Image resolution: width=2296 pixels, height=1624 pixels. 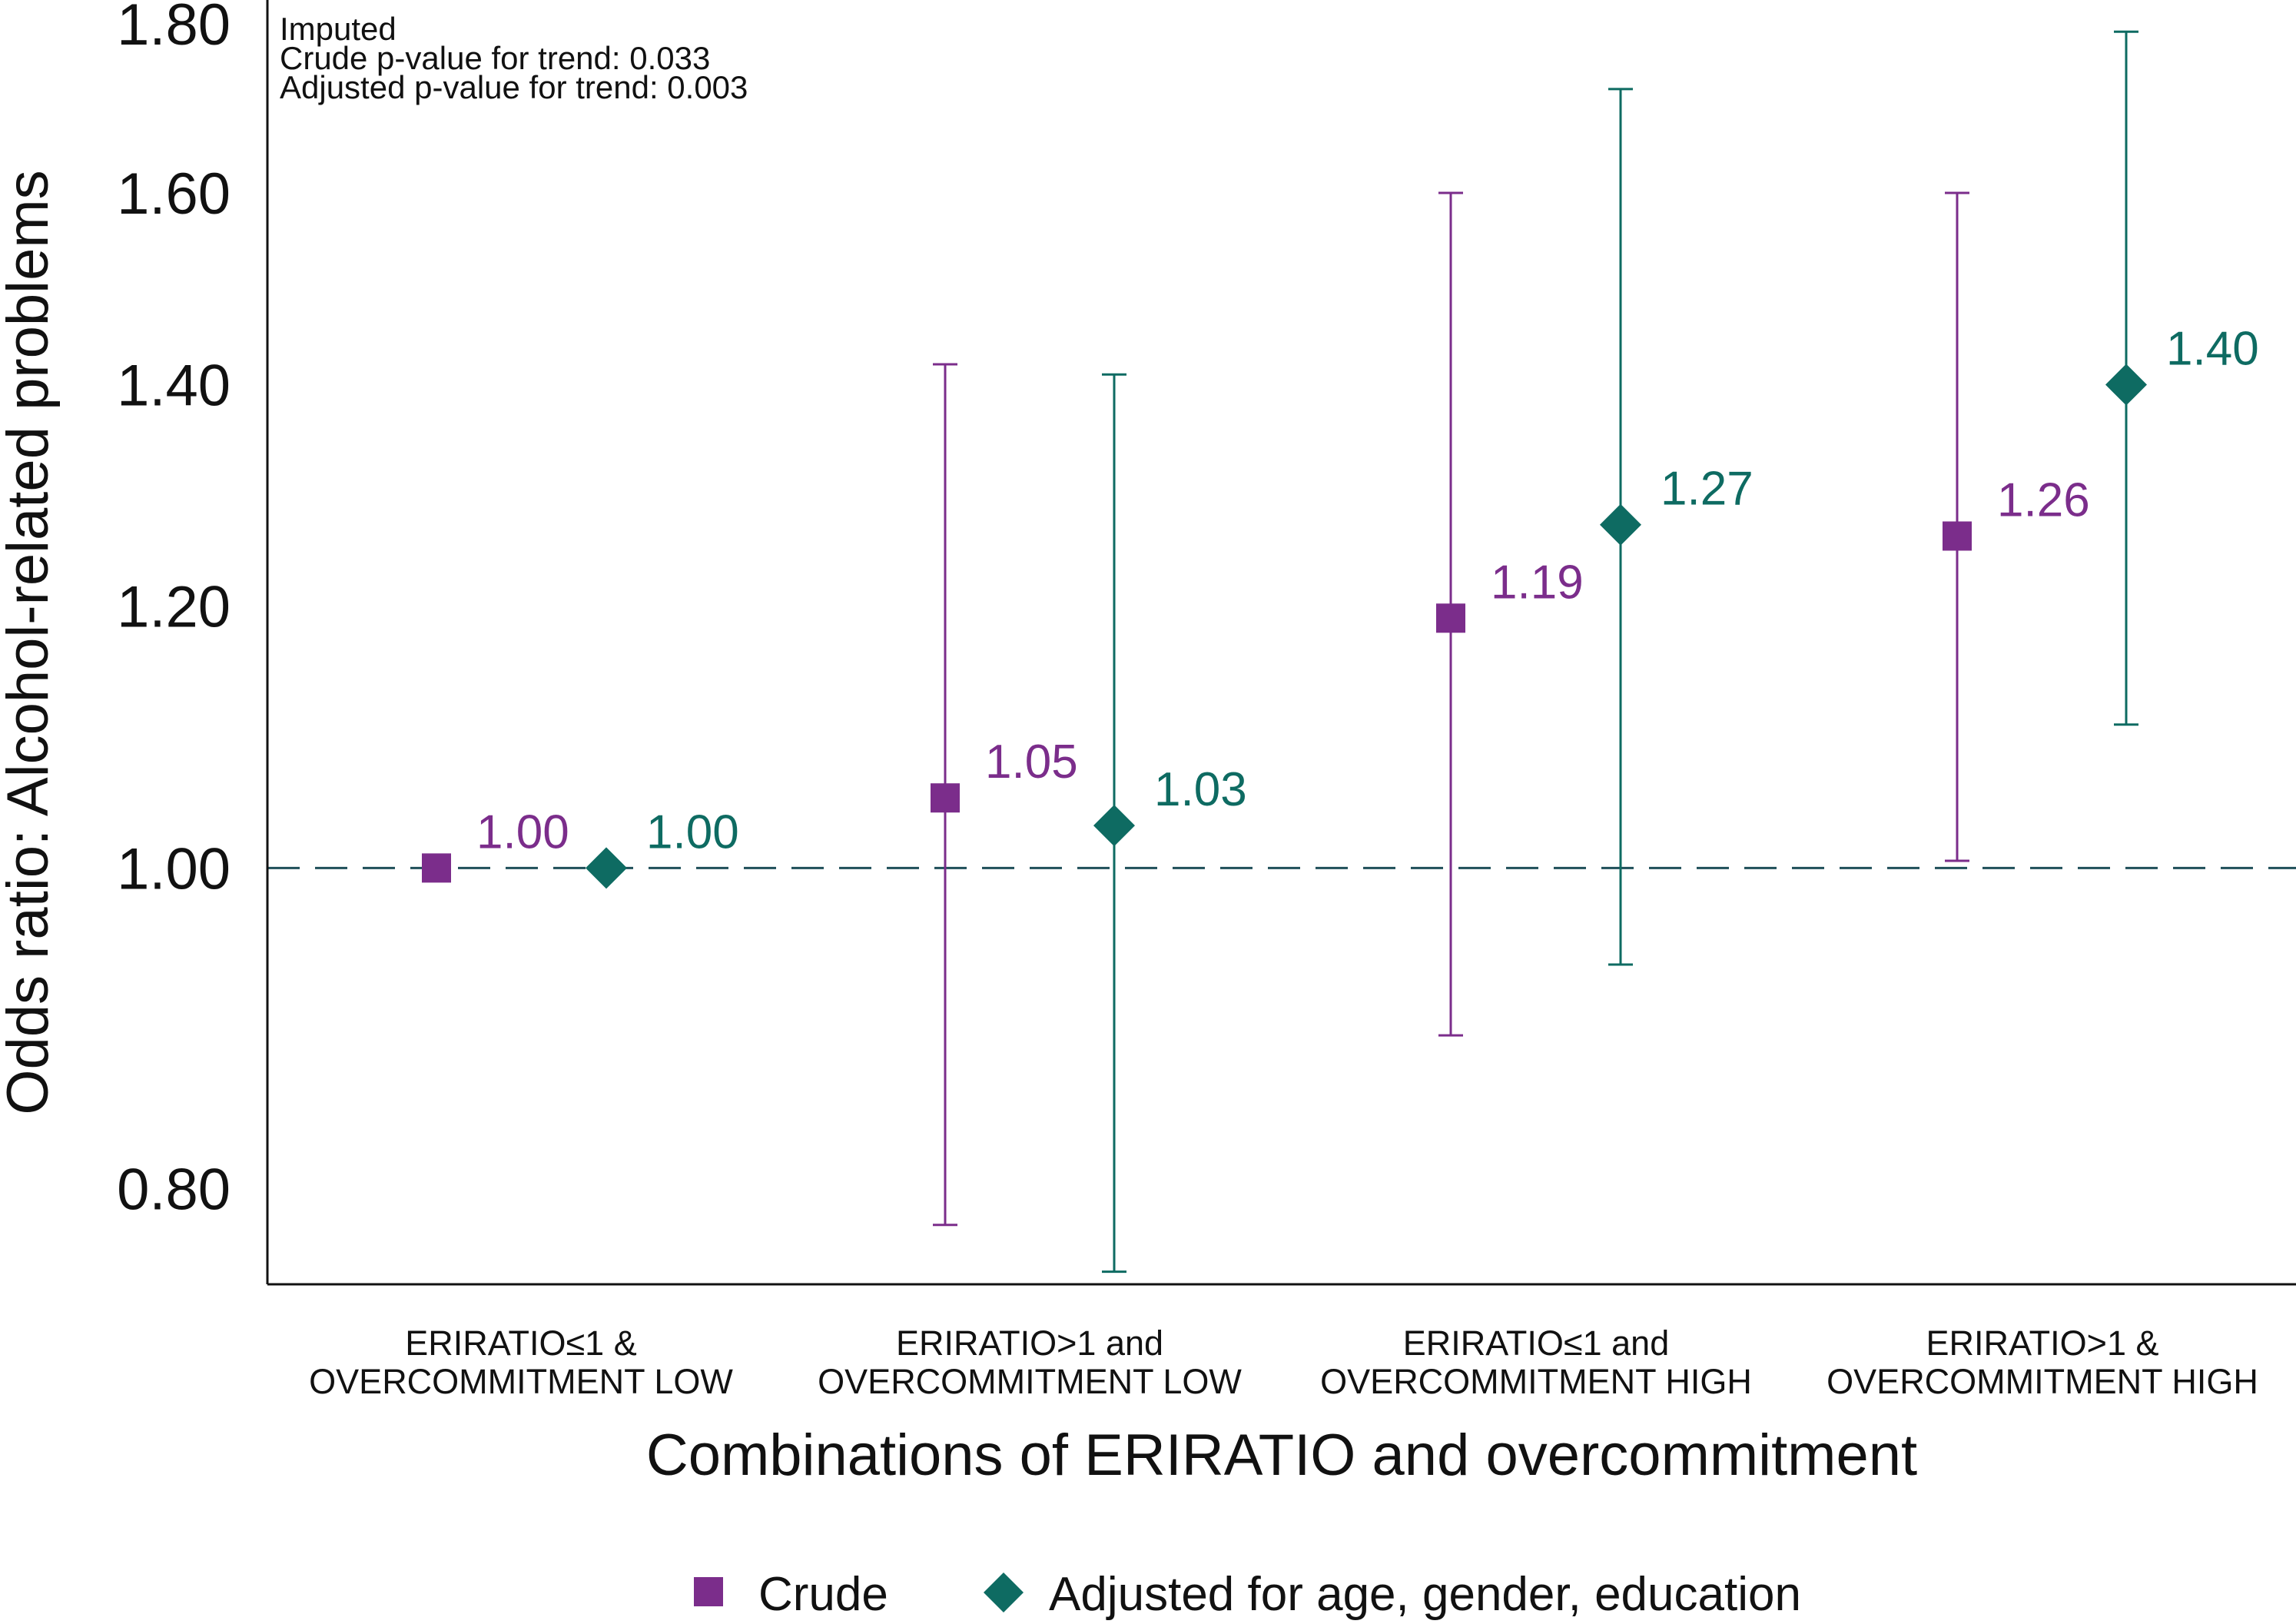 I want to click on y-tick-label-0.80: 0.80, so click(x=174, y=1189).